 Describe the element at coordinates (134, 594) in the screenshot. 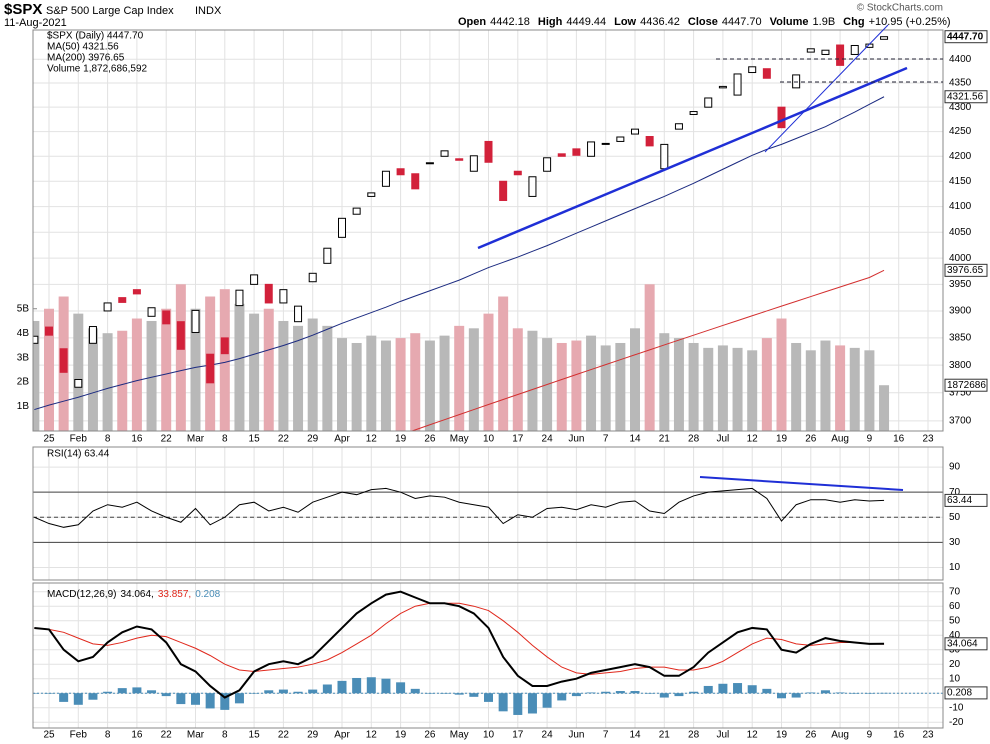

I see `macd-title: MACD(12,26,9) 34.064, 33.857, 0.208` at that location.